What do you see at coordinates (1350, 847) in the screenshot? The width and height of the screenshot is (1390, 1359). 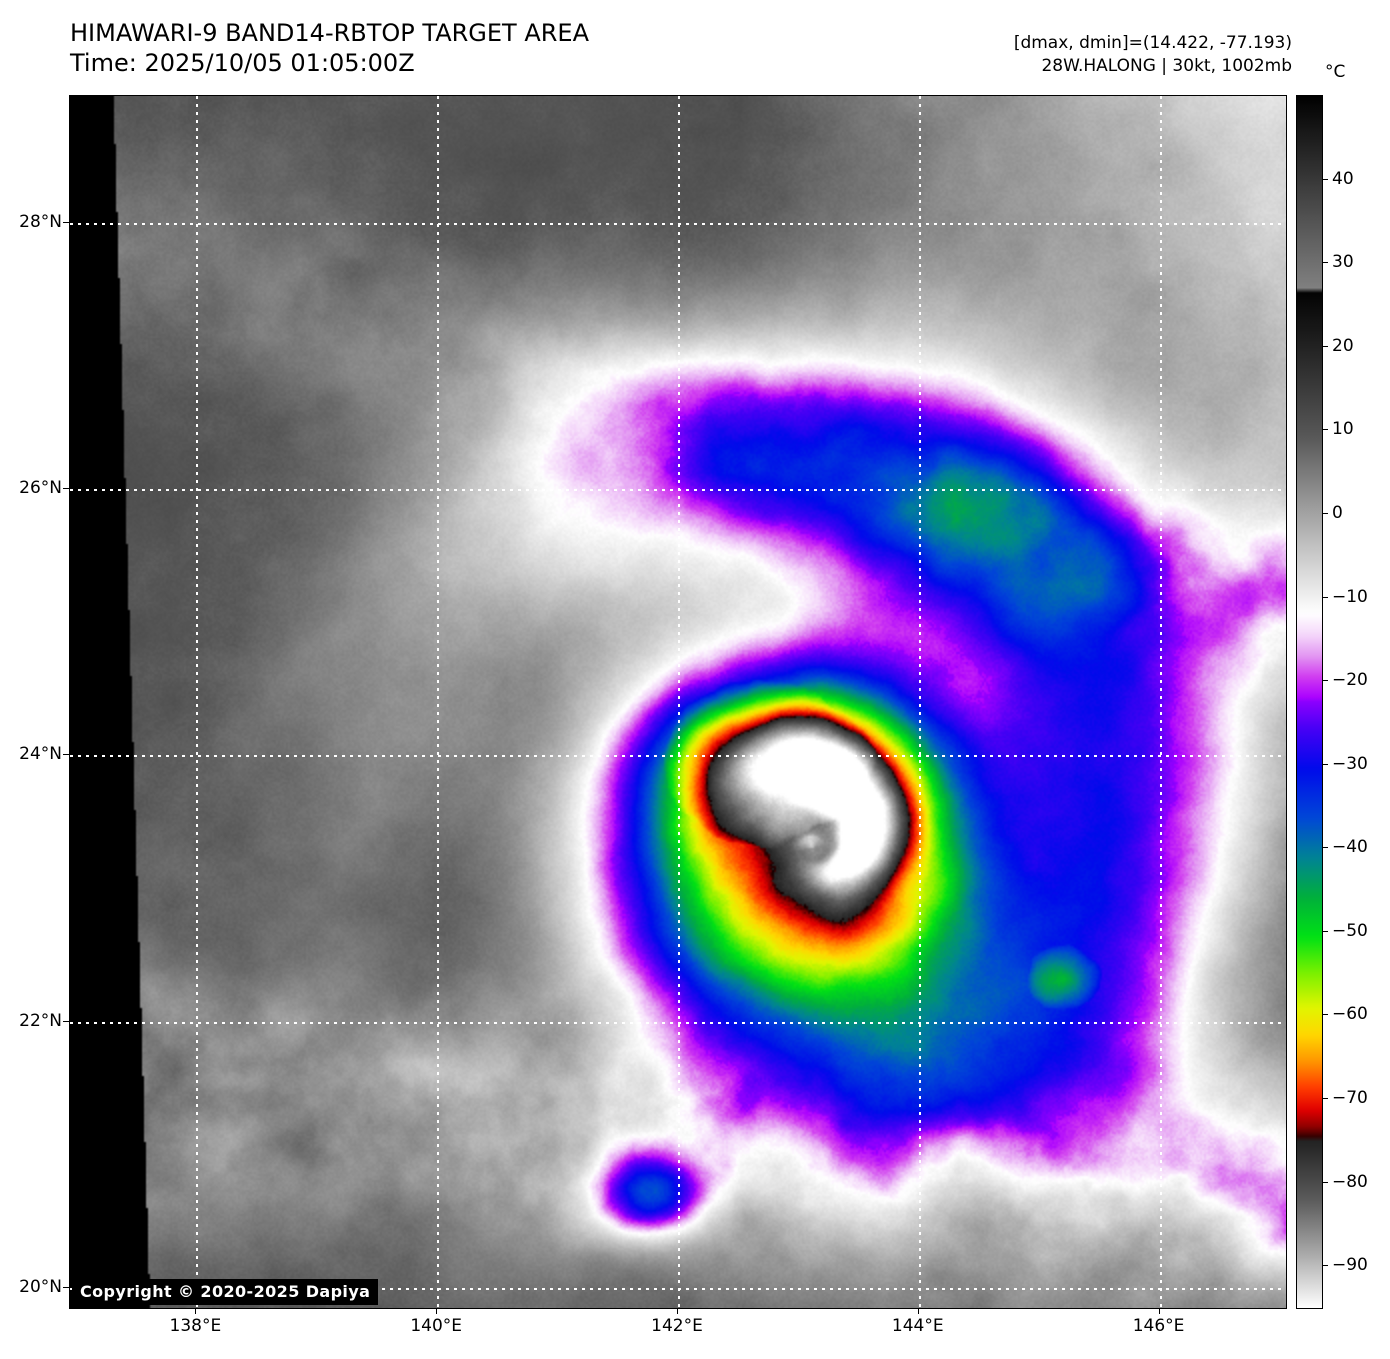 I see `colorbar-tick-label: −40` at bounding box center [1350, 847].